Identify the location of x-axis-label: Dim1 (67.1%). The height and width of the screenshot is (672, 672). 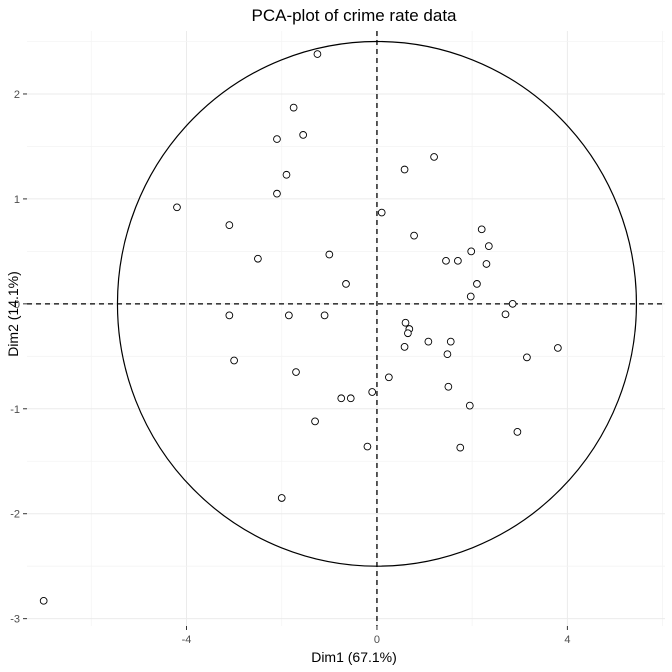
(354, 657).